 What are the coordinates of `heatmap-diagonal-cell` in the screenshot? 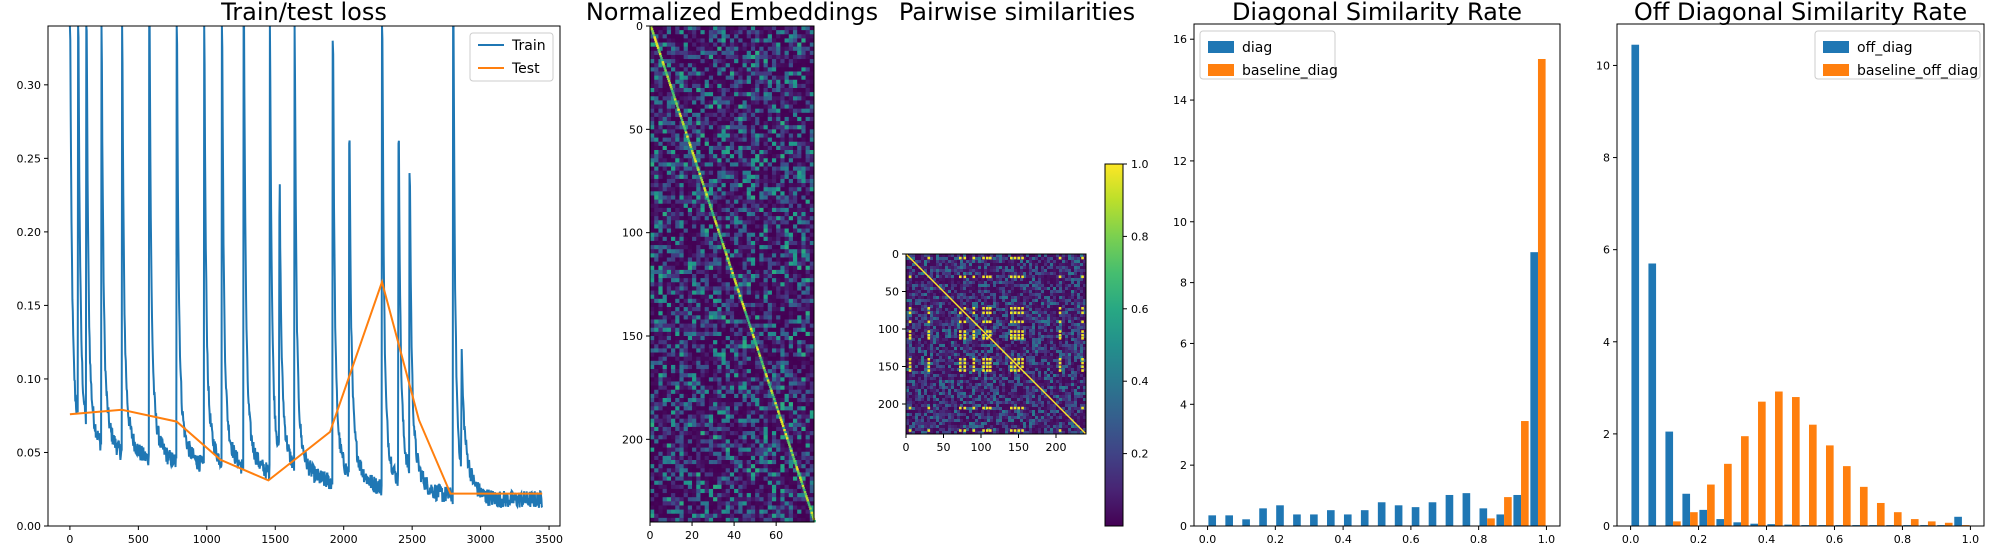 It's located at (653, 33).